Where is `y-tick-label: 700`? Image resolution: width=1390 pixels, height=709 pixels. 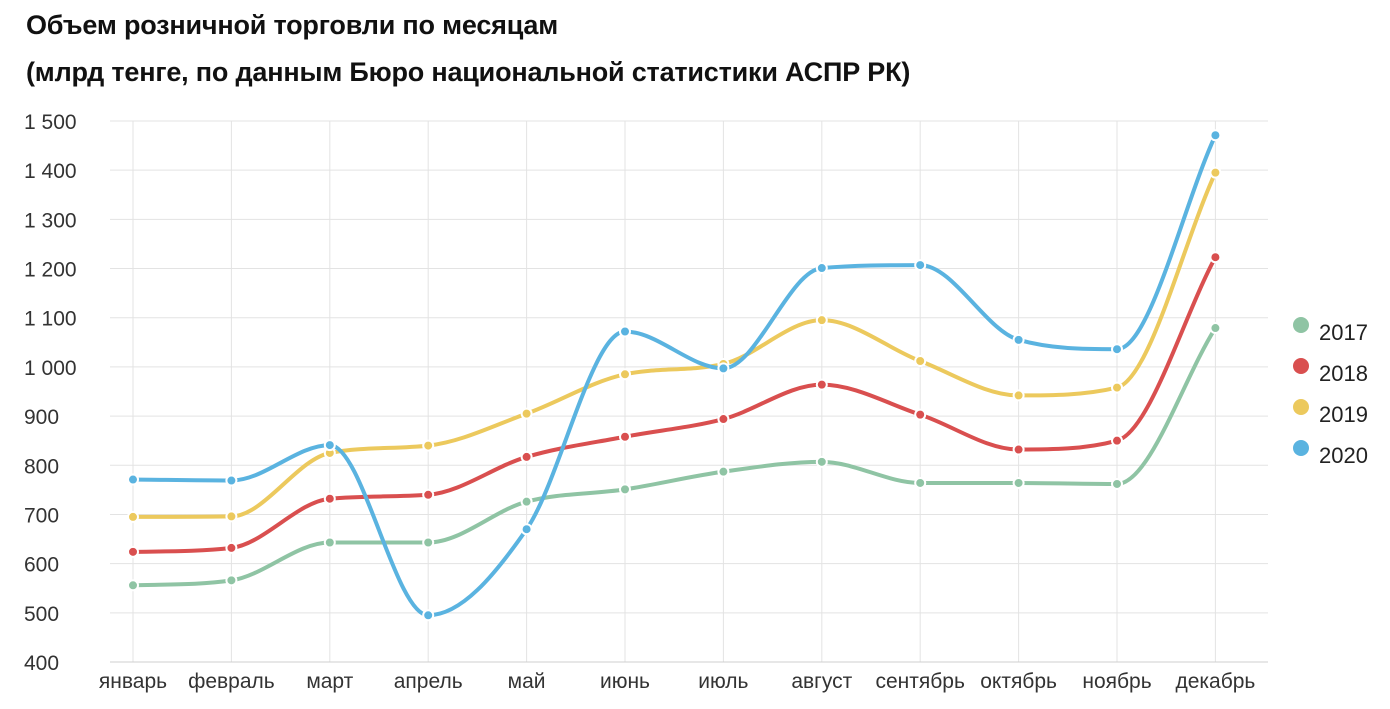
y-tick-label: 700 is located at coordinates (41, 515).